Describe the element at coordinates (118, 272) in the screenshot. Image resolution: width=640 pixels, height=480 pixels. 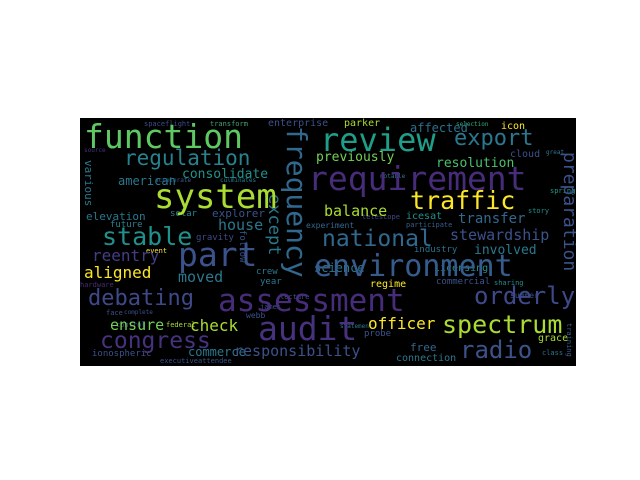
I see `word: aligned` at that location.